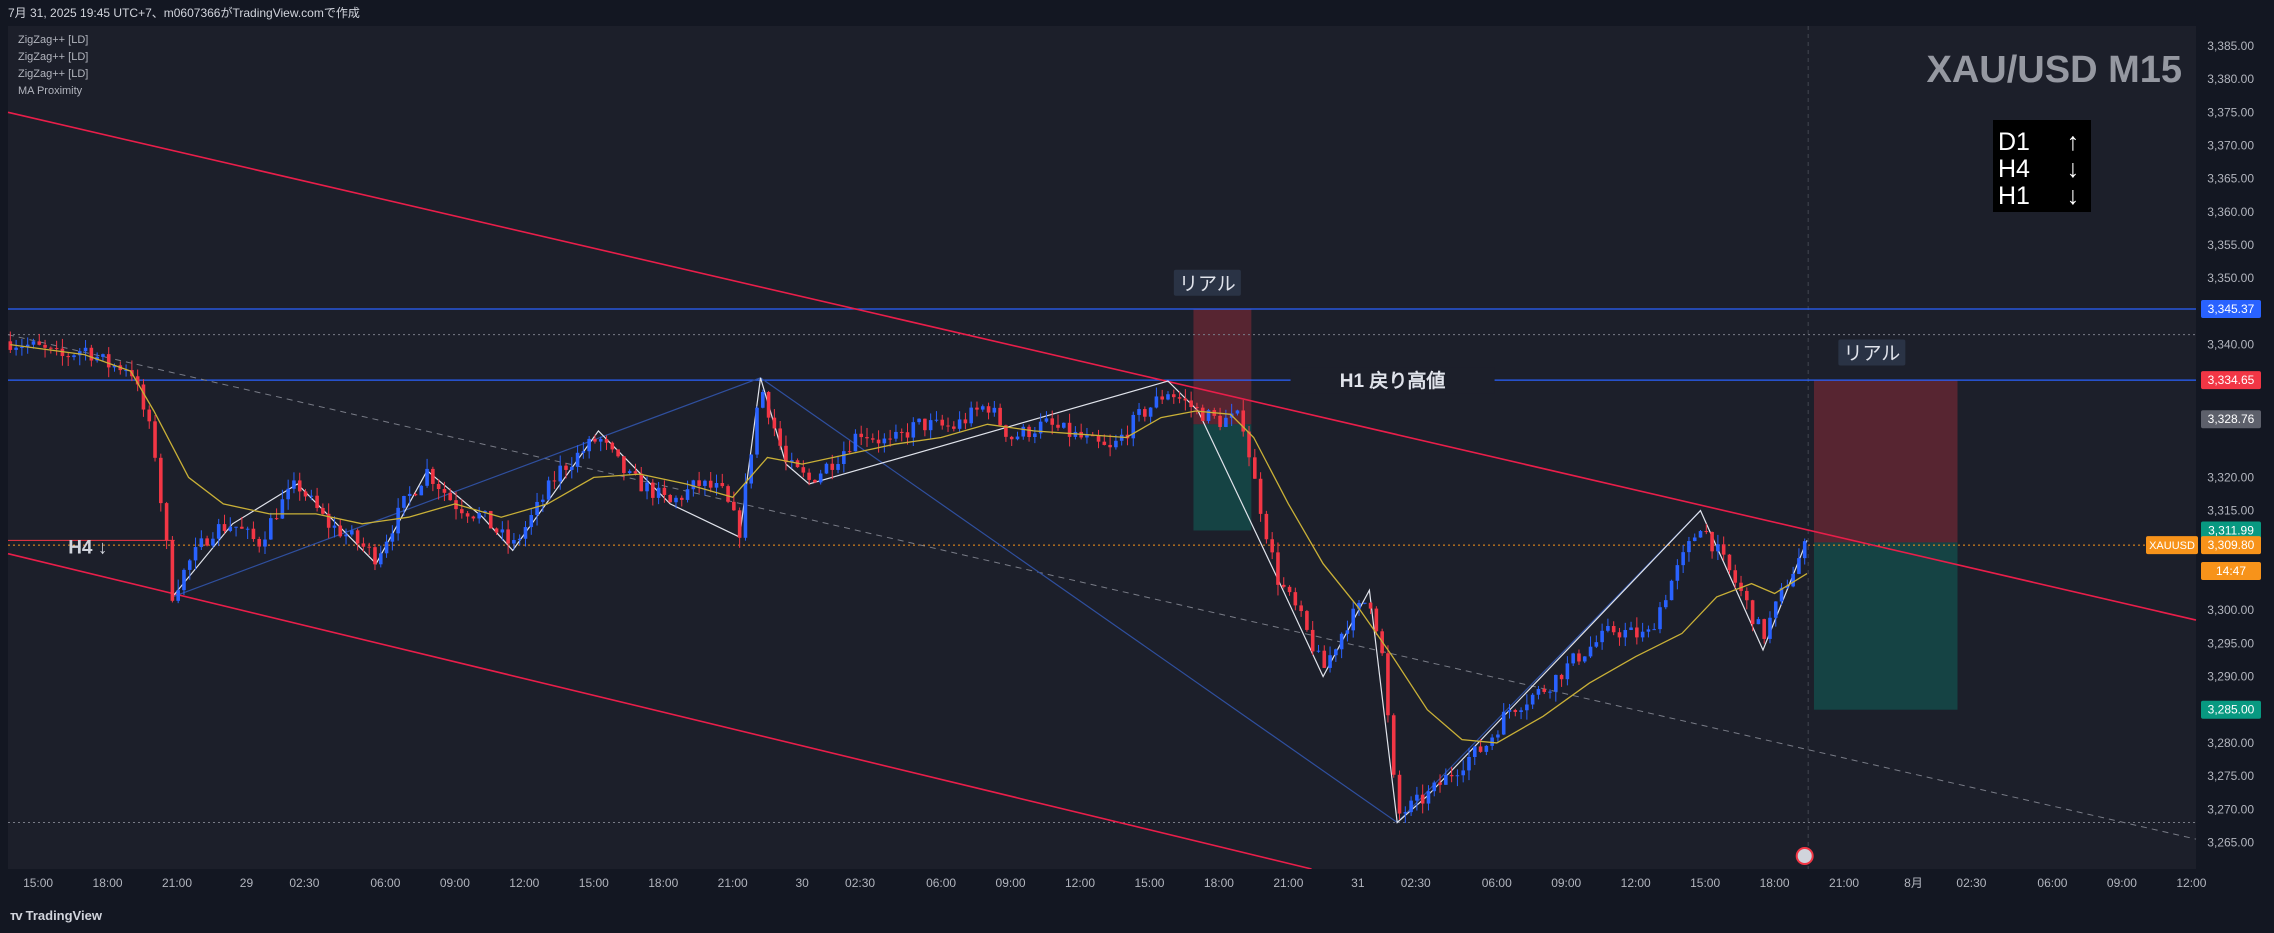  Describe the element at coordinates (53, 40) in the screenshot. I see `indicator-legend-zigzag-1: ZigZag++ [LD]` at that location.